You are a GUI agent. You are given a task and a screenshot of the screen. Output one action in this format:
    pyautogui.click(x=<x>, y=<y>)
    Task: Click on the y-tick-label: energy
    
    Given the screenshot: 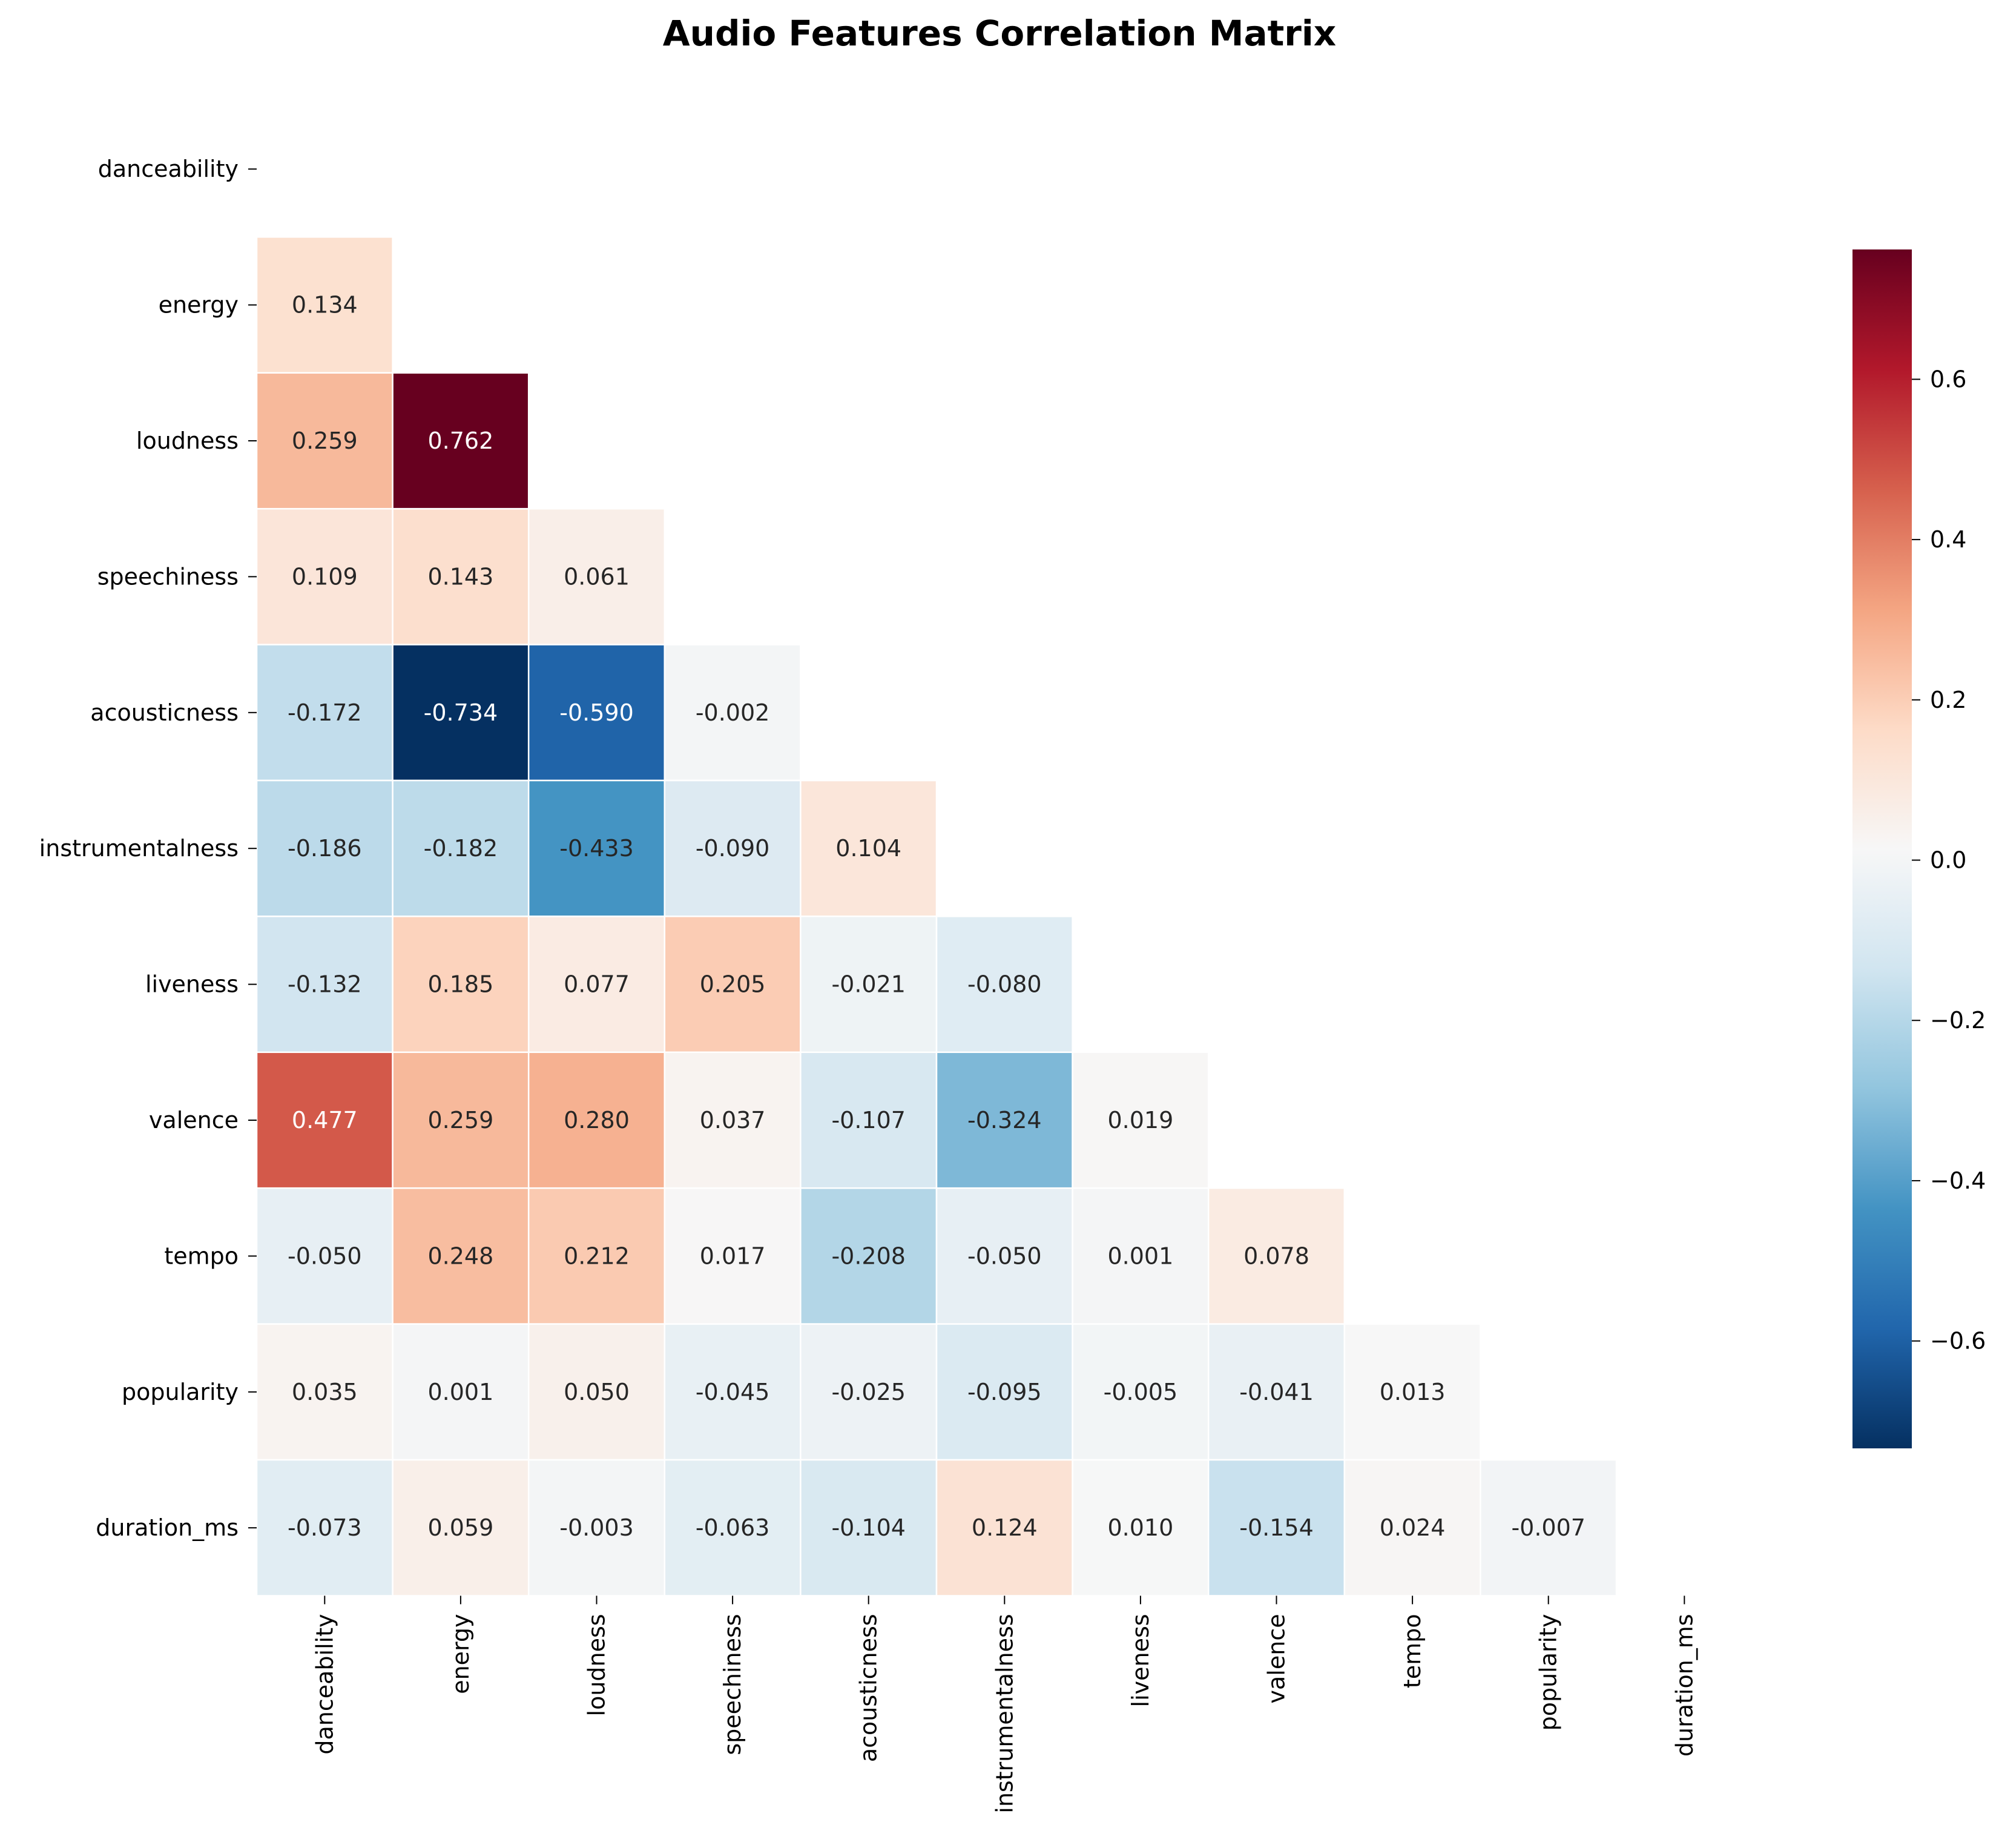 What is the action you would take?
    pyautogui.click(x=199, y=305)
    